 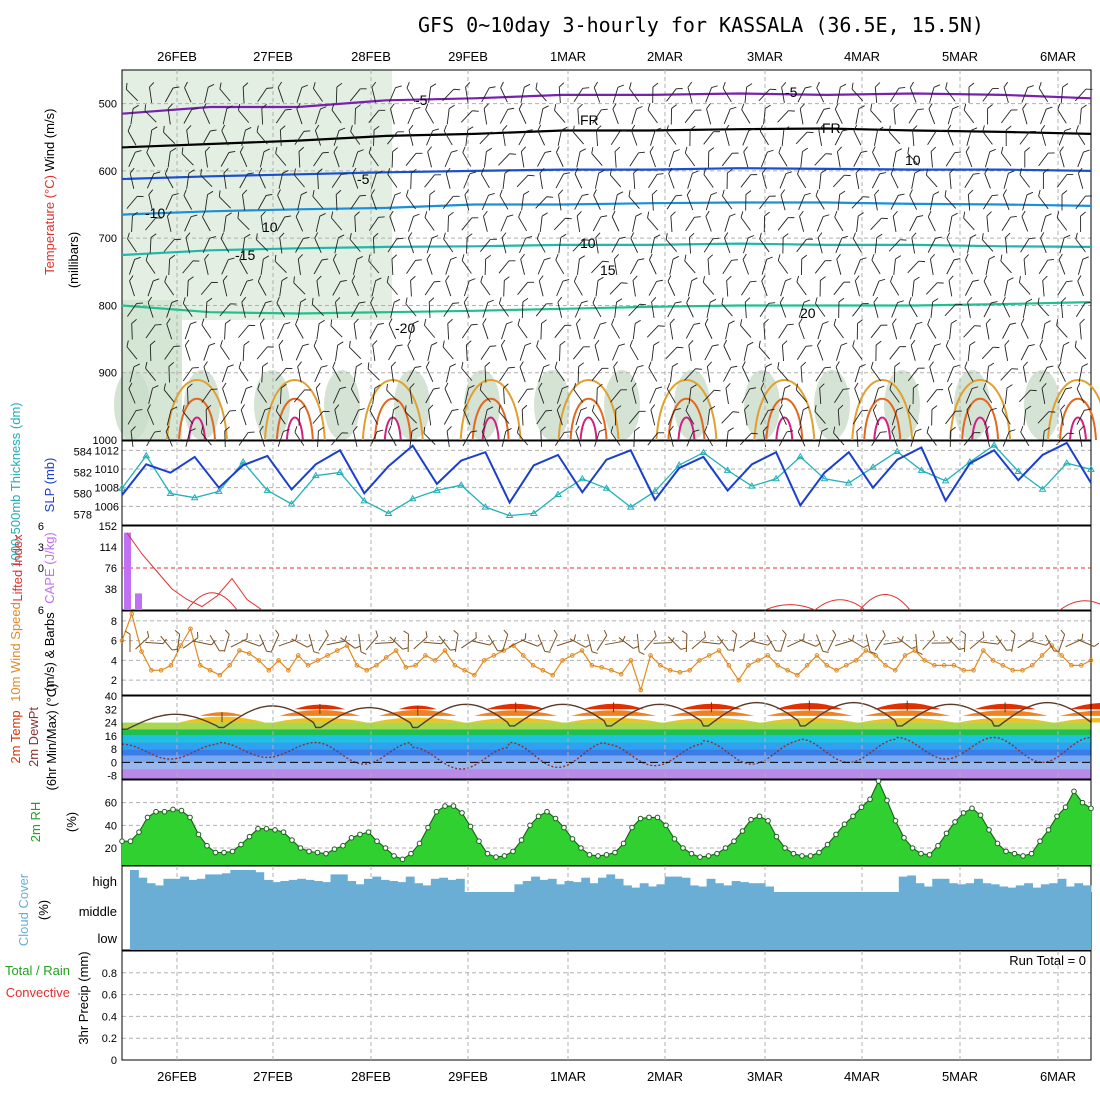 What do you see at coordinates (35, 822) in the screenshot?
I see `rh2m-label: 2m RH` at bounding box center [35, 822].